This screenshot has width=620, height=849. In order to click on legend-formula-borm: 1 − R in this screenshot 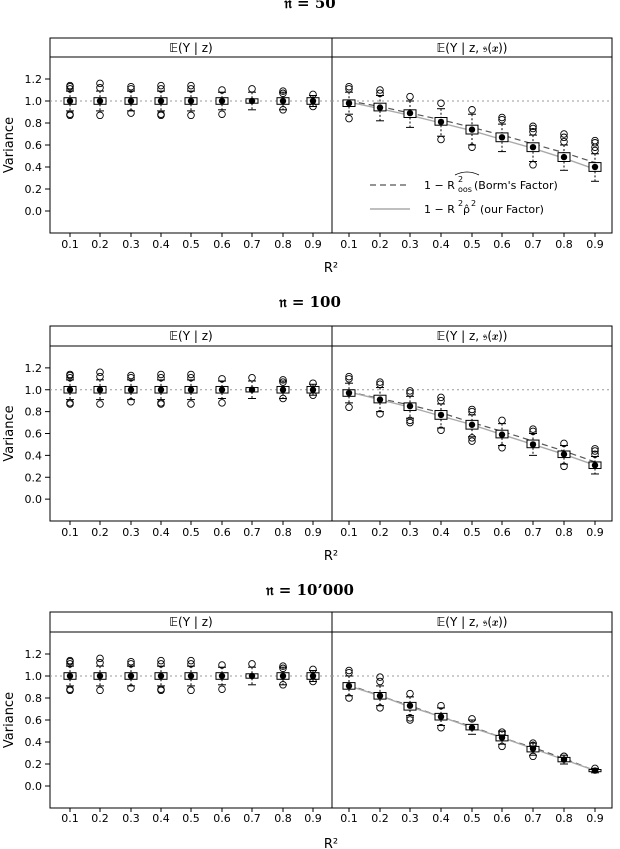, I will do `click(439, 185)`.